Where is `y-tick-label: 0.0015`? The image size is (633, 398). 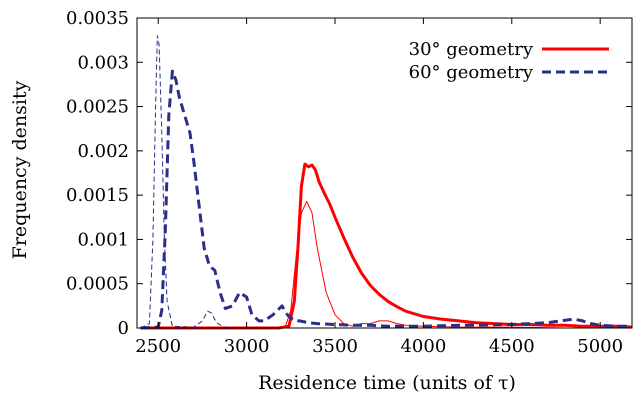 y-tick-label: 0.0015 is located at coordinates (97, 195).